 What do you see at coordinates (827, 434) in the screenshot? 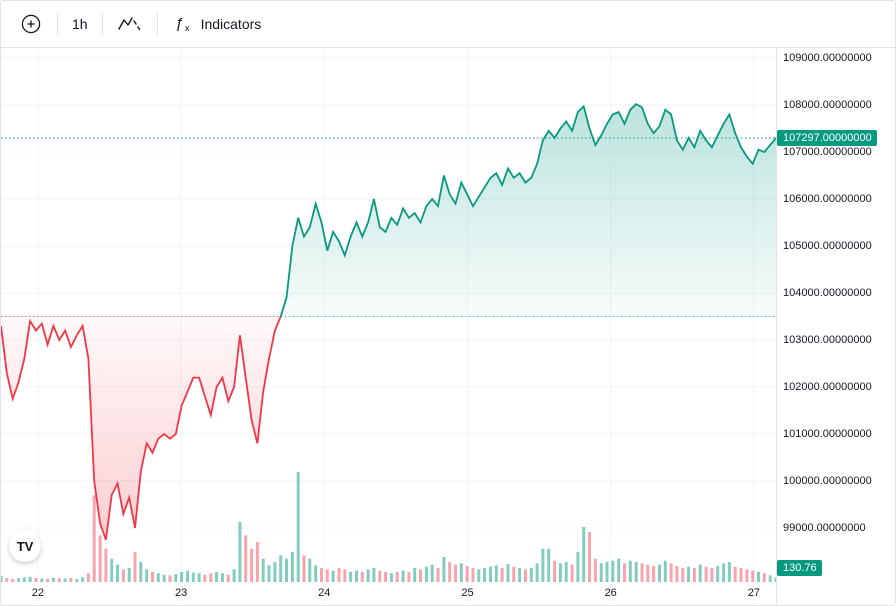
I see `price-axis-label: 101000.00000000` at bounding box center [827, 434].